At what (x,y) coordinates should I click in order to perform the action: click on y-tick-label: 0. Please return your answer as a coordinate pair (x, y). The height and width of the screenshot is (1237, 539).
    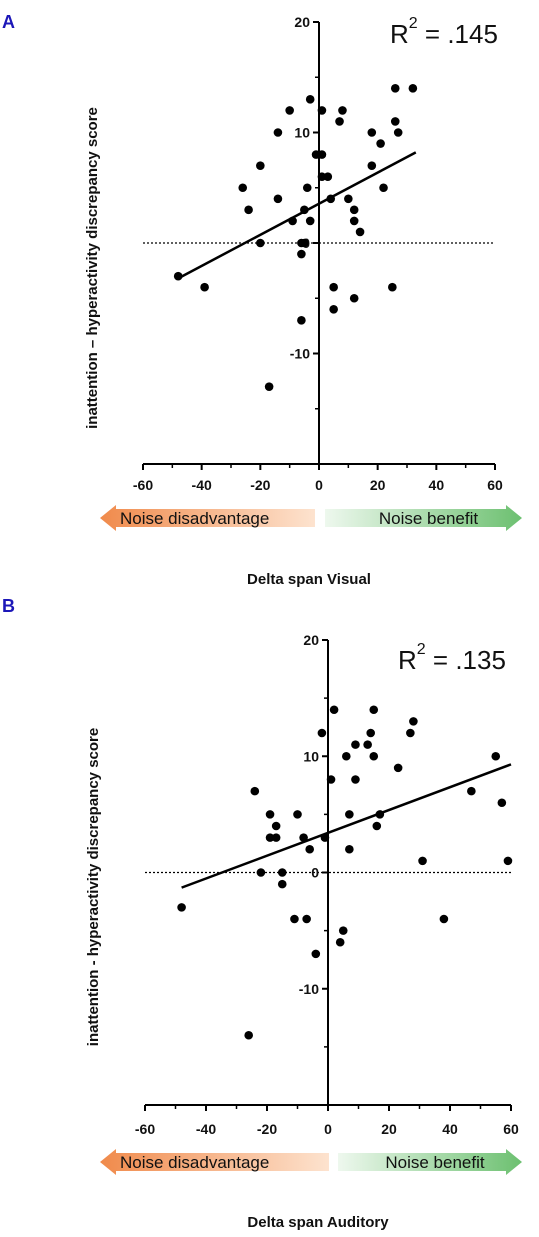
    Looking at the image, I should click on (315, 873).